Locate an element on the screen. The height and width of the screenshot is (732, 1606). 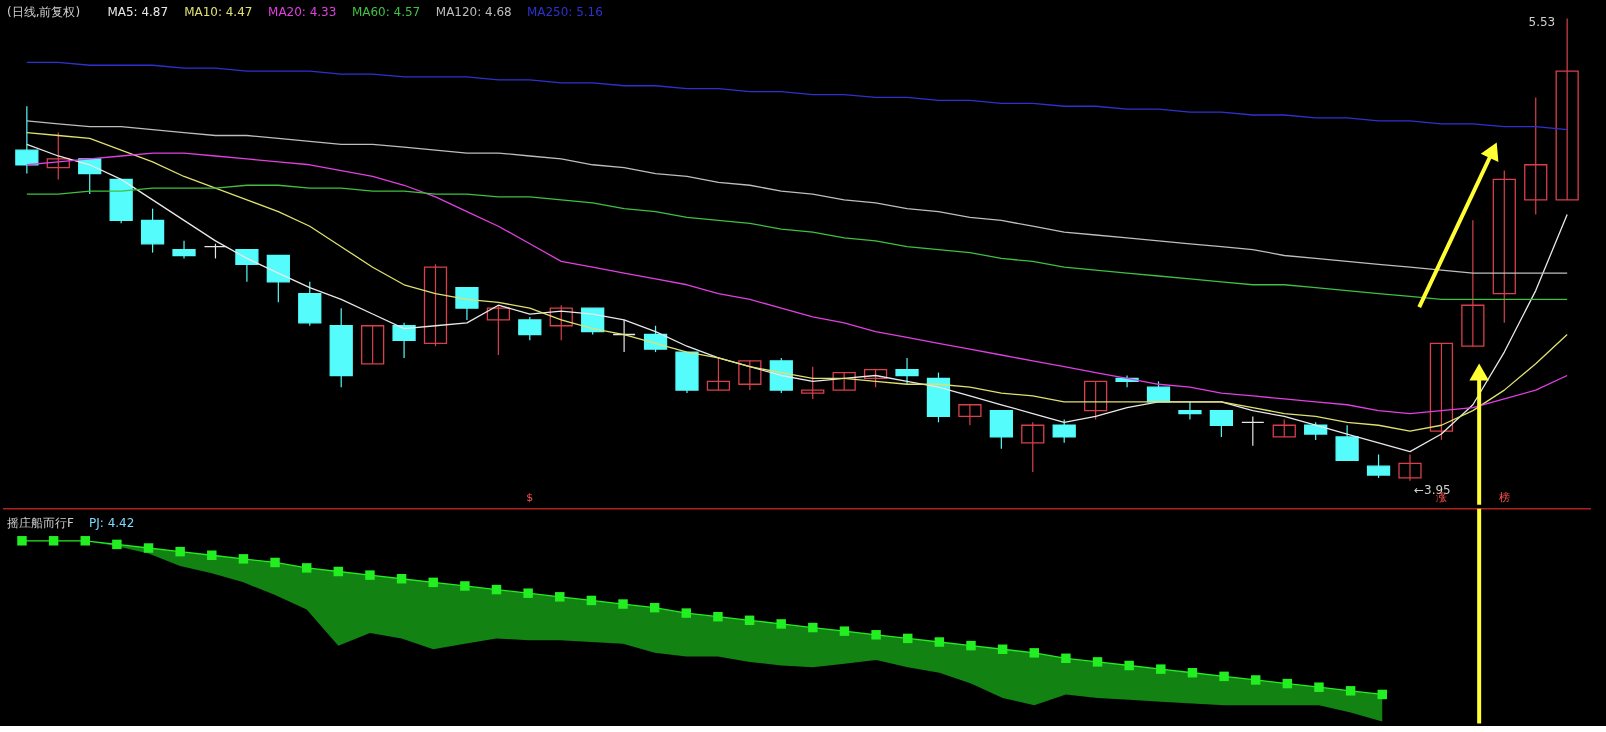
chart-title: (日线,前复权) is located at coordinates (43, 12).